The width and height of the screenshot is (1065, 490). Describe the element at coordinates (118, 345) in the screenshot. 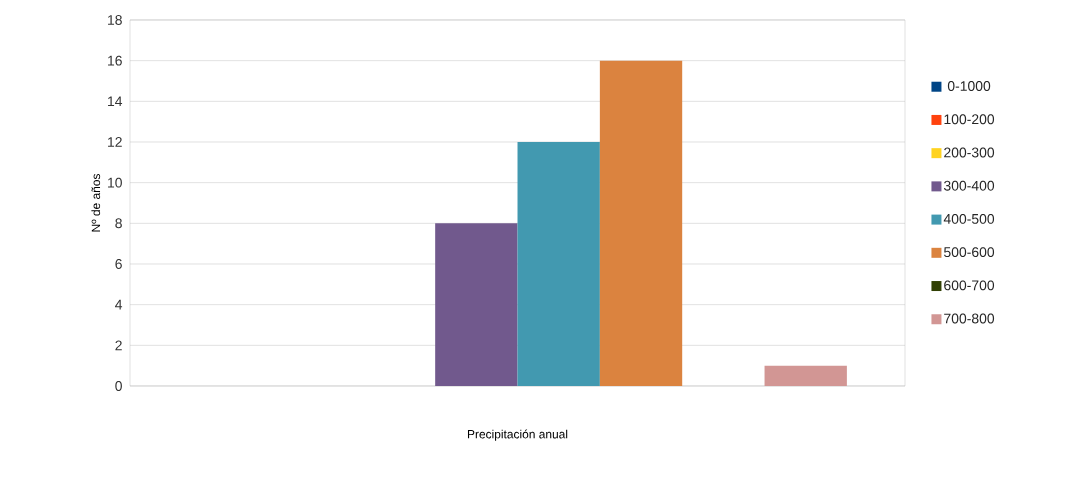

I see `y-tick-label: 2` at that location.